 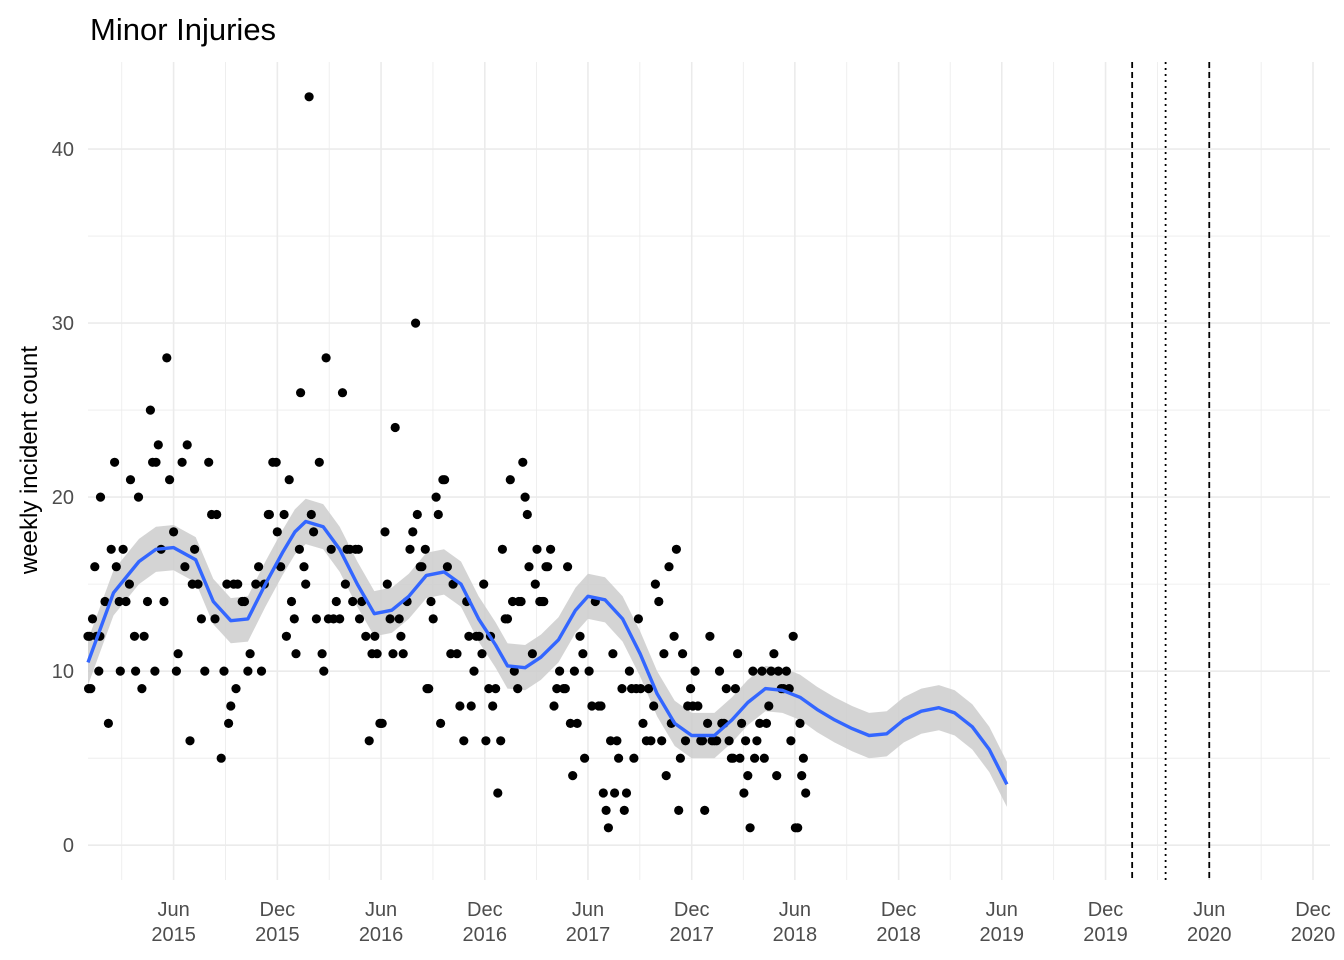 I want to click on x-tick-label-month: Dec, so click(x=899, y=910).